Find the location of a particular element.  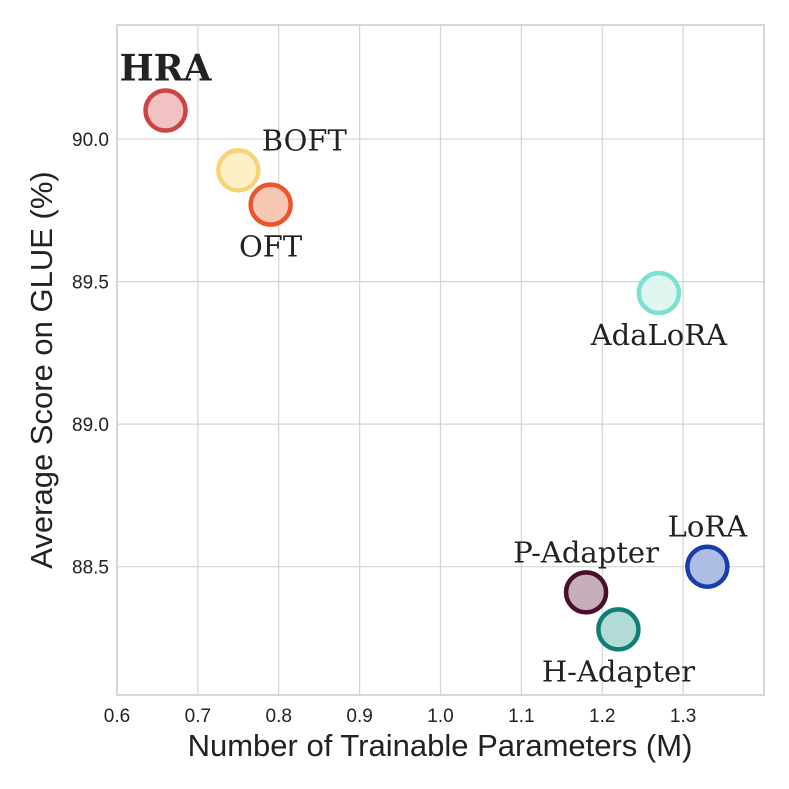

label-p-adapter: P-Adapter is located at coordinates (586, 552).